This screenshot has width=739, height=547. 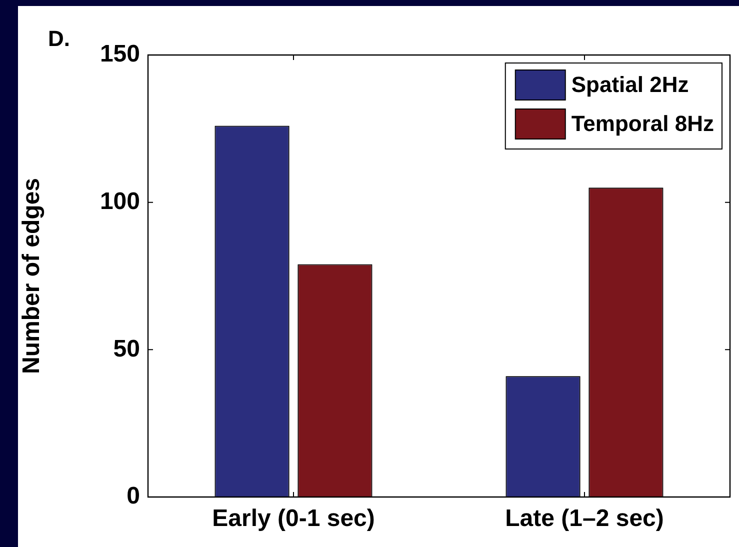 What do you see at coordinates (32, 276) in the screenshot?
I see `y-axis-title: Number of edges` at bounding box center [32, 276].